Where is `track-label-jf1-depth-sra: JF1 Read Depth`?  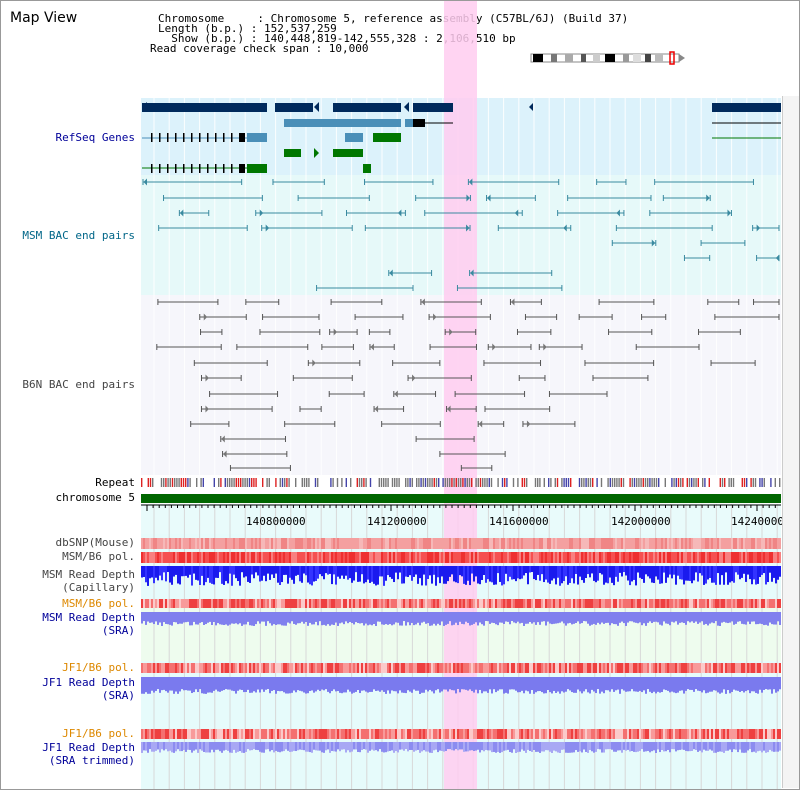 track-label-jf1-depth-sra: JF1 Read Depth is located at coordinates (88, 682).